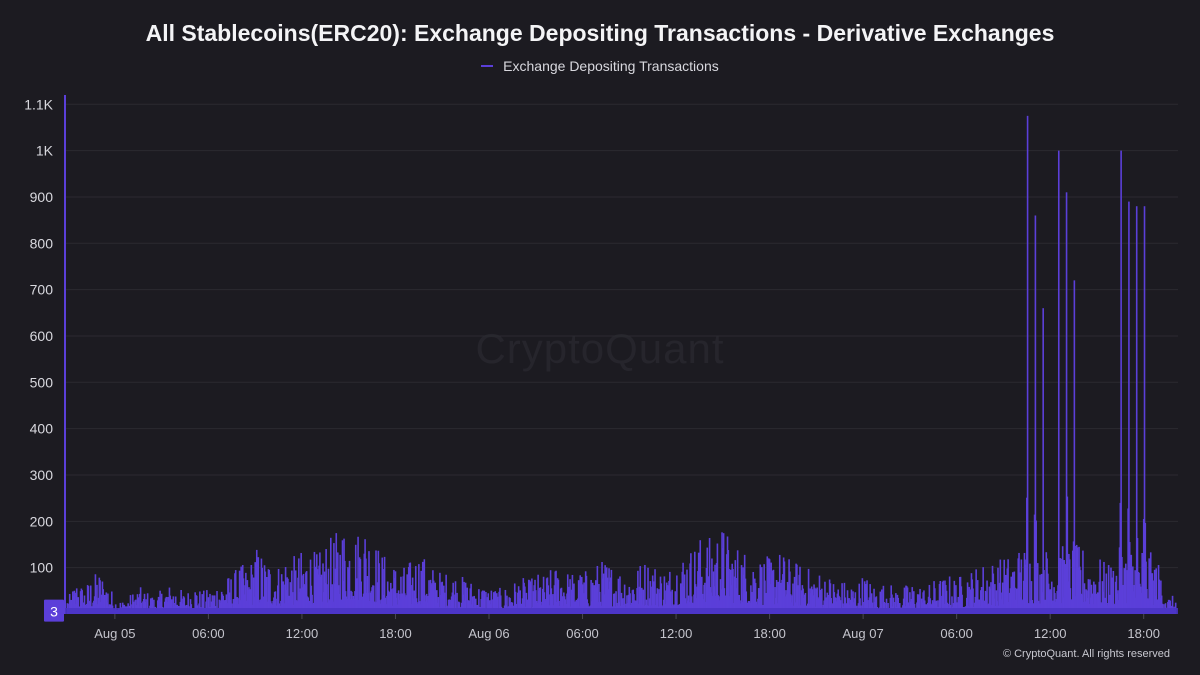  I want to click on y-tick-label: 300, so click(42, 475).